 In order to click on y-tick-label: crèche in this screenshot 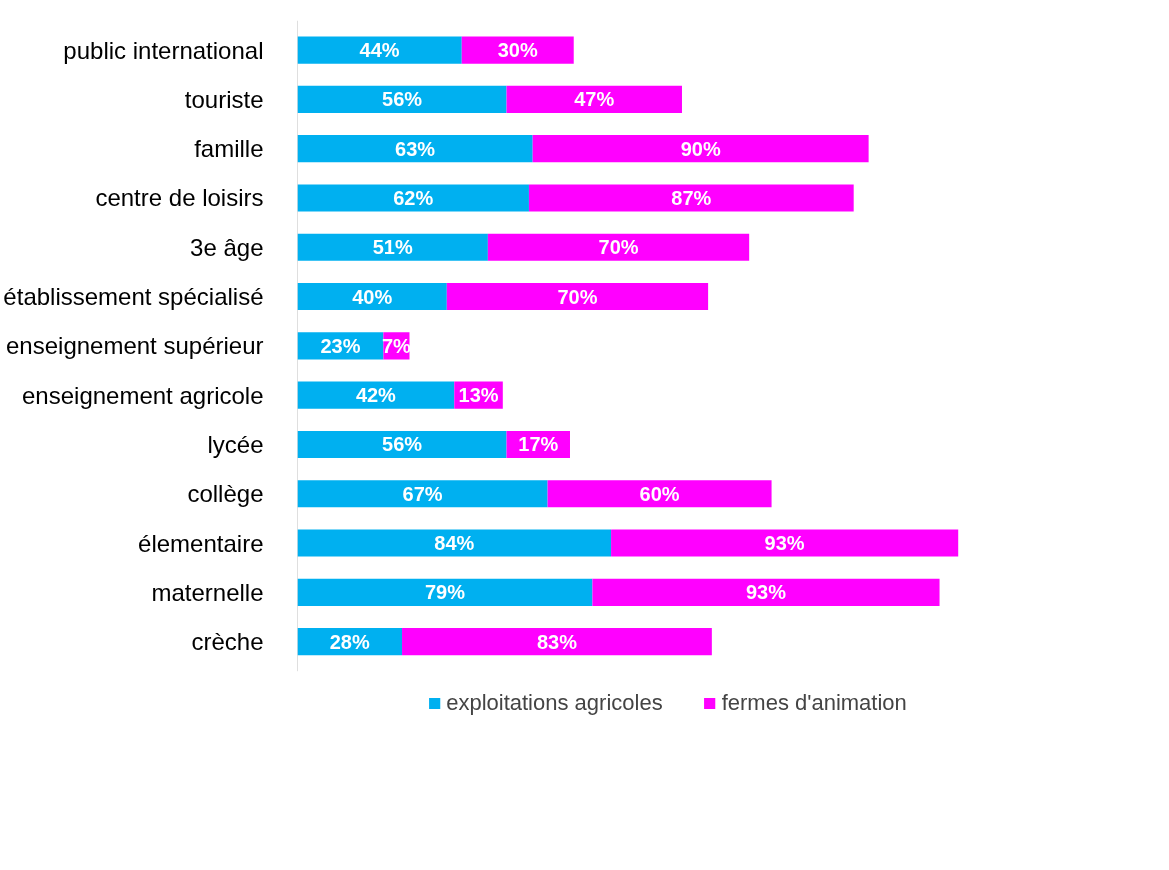, I will do `click(227, 642)`.